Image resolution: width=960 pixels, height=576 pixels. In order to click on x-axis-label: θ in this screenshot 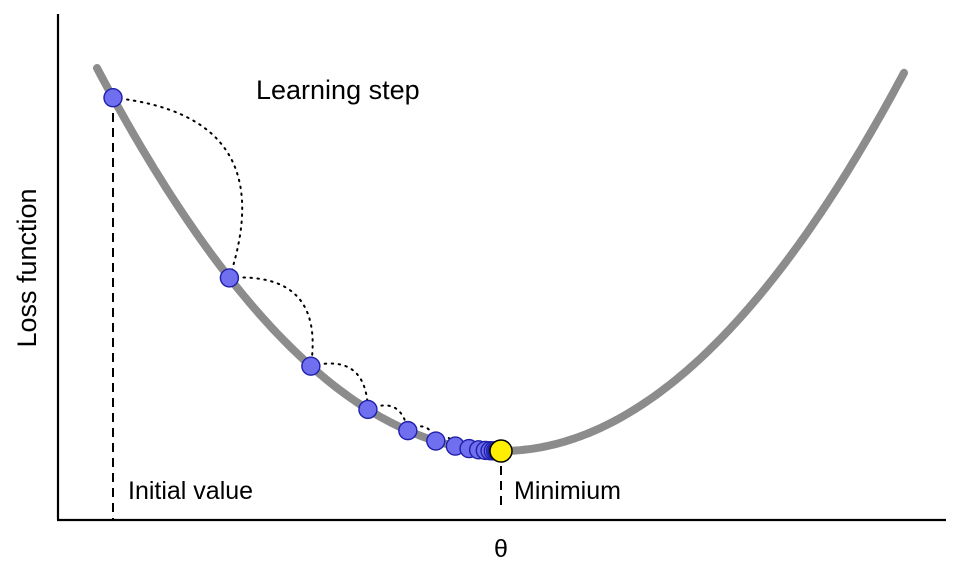, I will do `click(501, 549)`.